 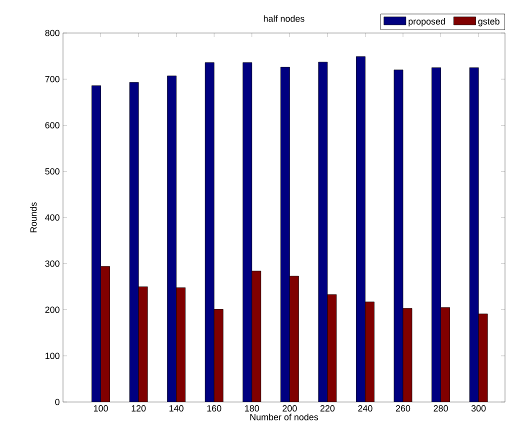 What do you see at coordinates (52, 33) in the screenshot?
I see `y-tick-label: 800` at bounding box center [52, 33].